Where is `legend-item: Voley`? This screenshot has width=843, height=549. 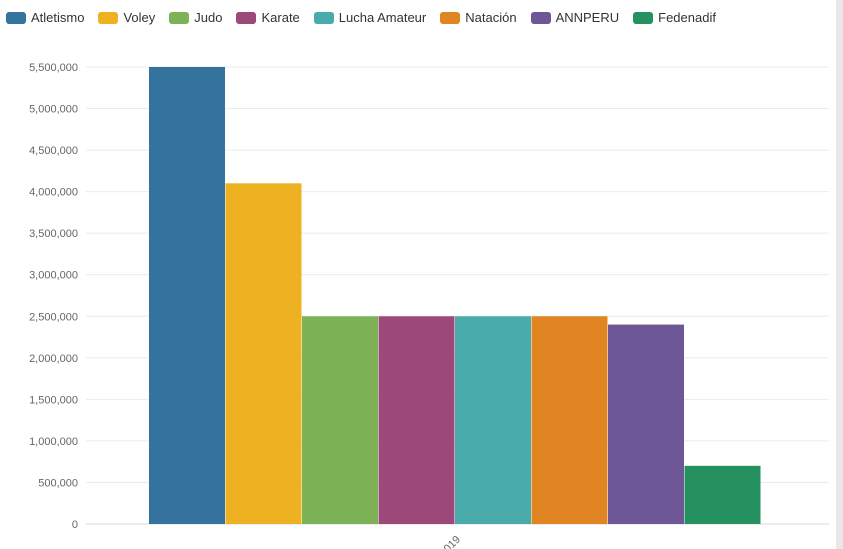 legend-item: Voley is located at coordinates (126, 17).